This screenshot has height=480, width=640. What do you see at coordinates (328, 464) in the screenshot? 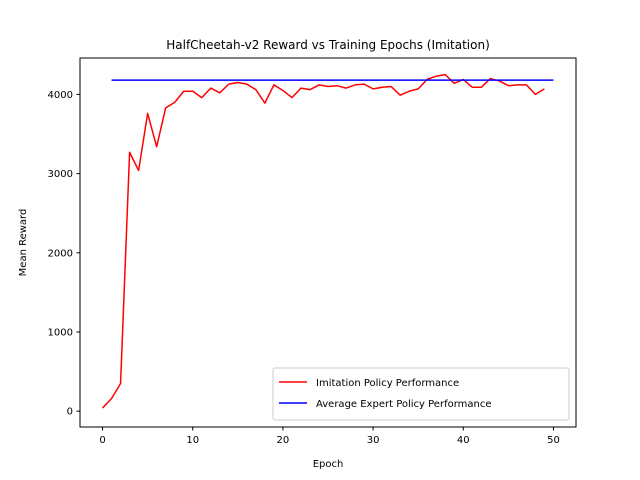
I see `x-axis-title: Epoch` at bounding box center [328, 464].